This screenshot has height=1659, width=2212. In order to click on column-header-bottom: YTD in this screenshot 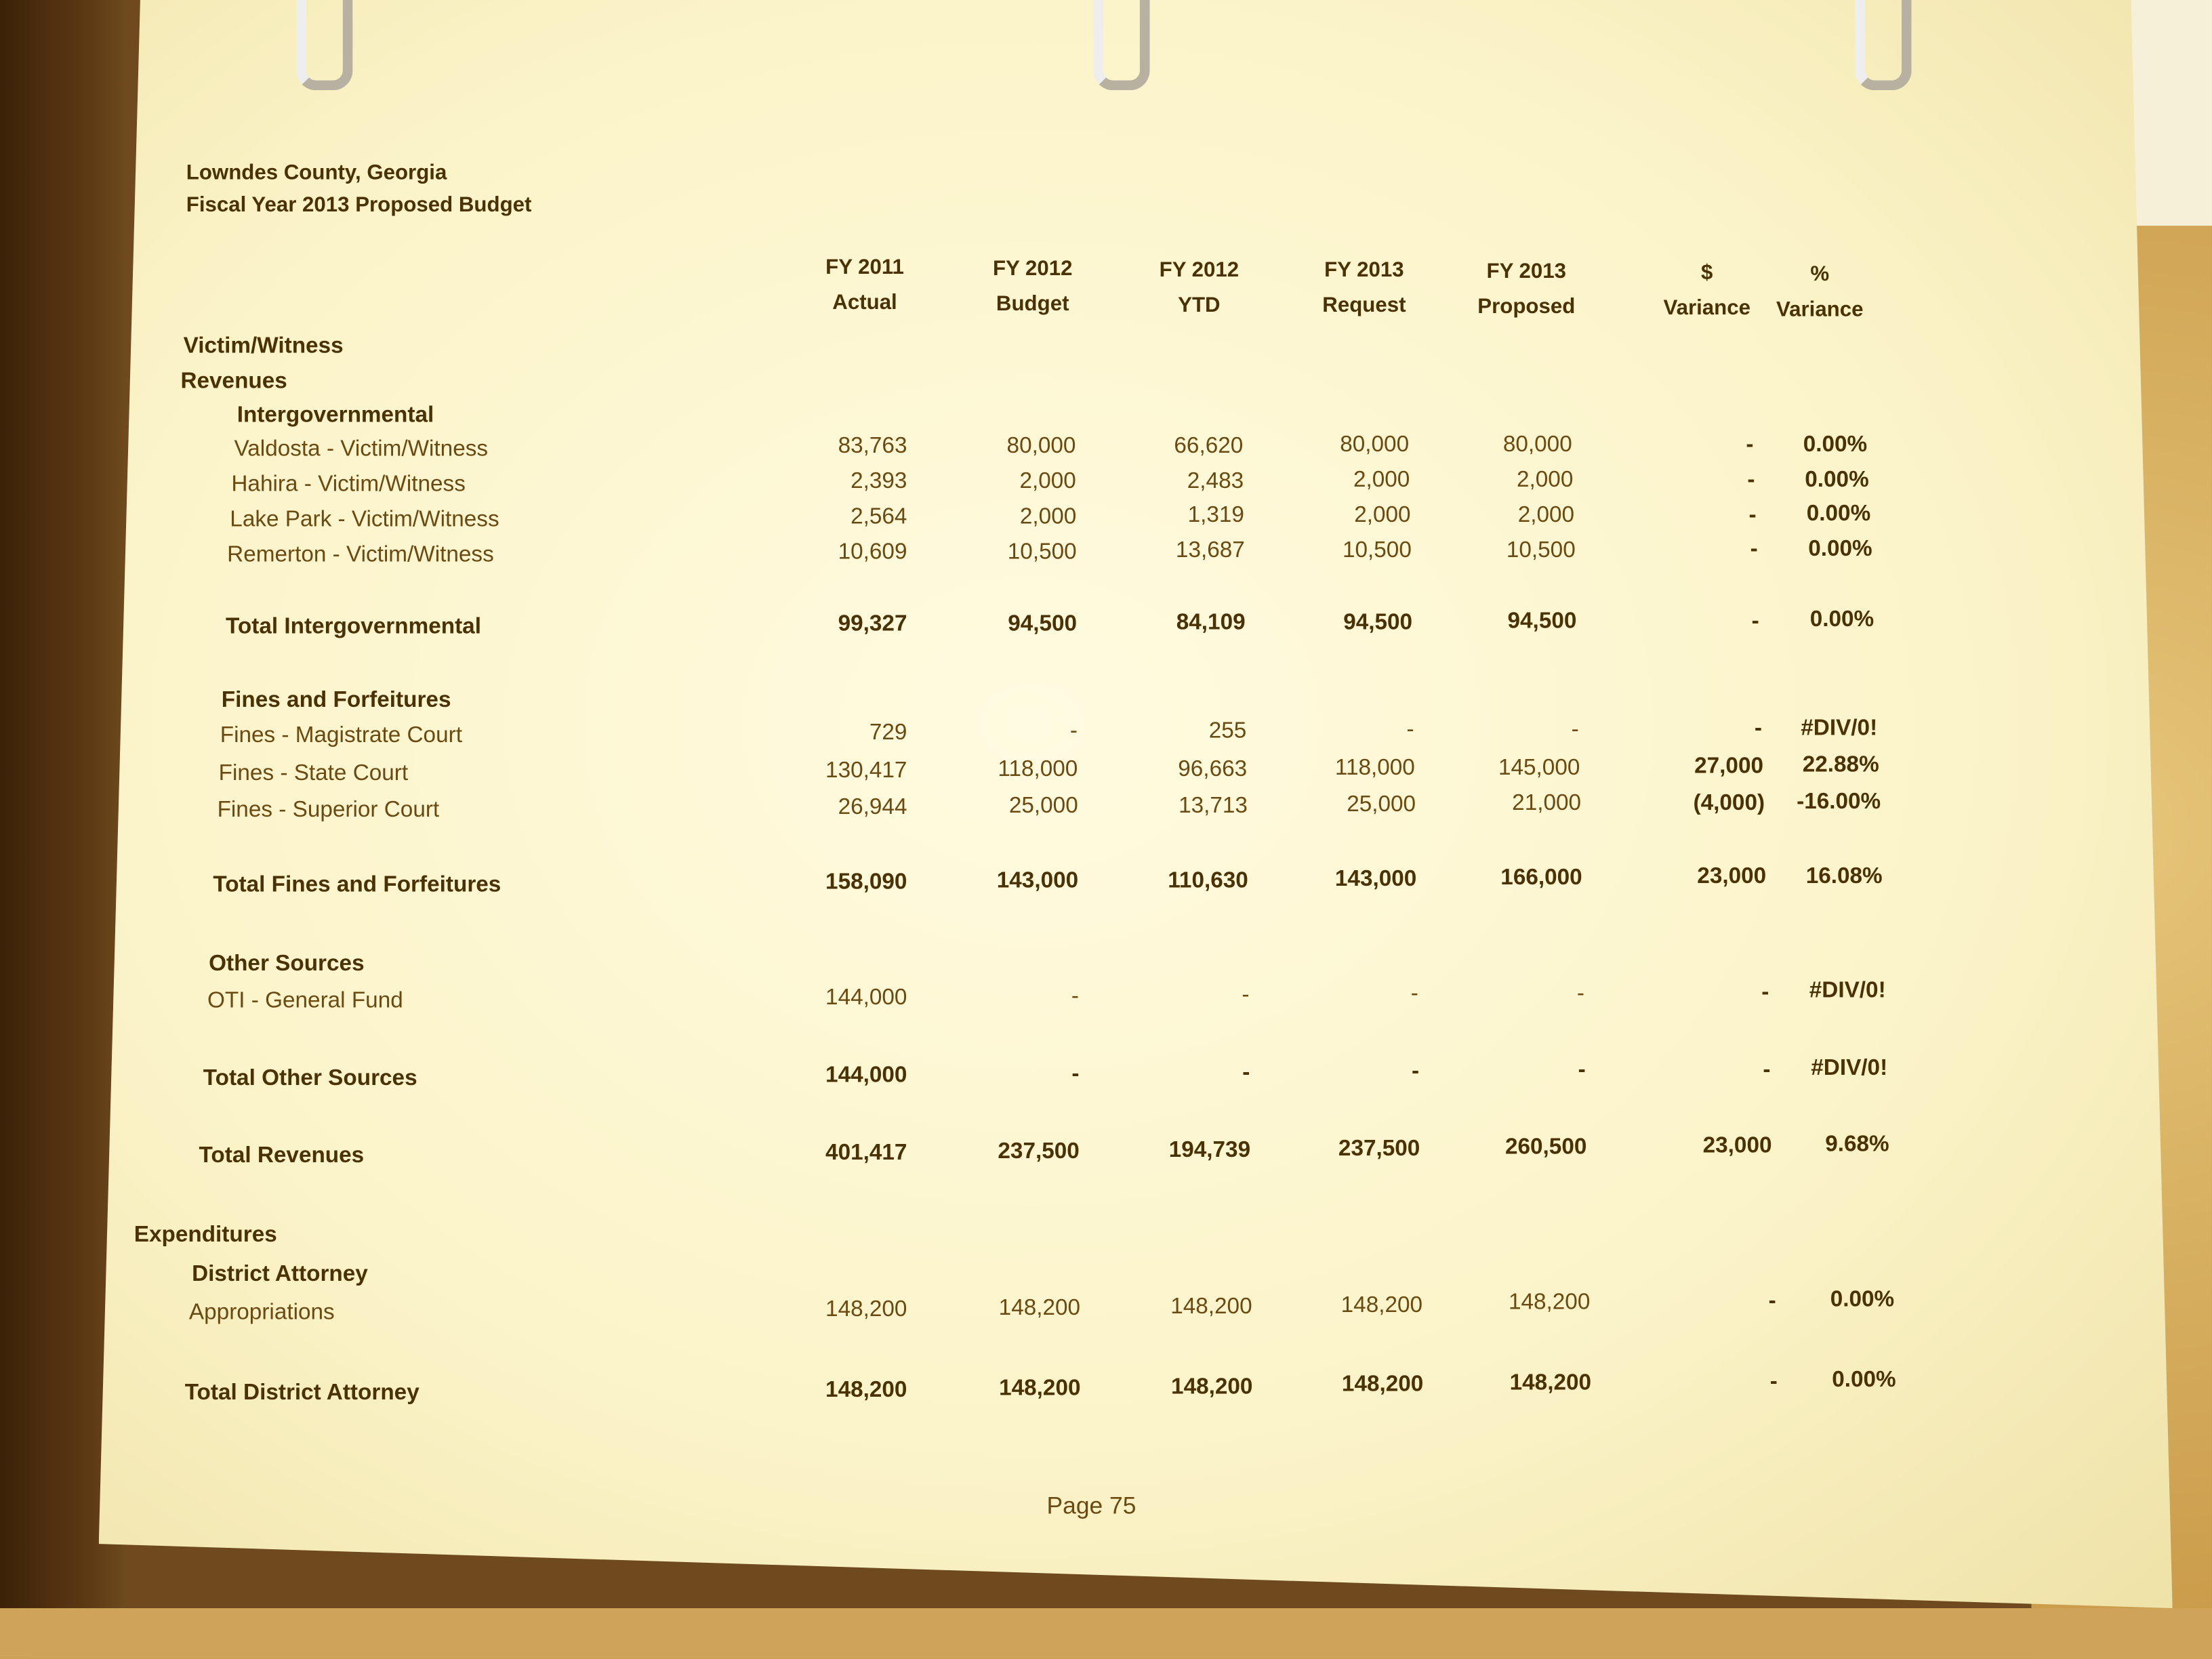, I will do `click(1199, 305)`.